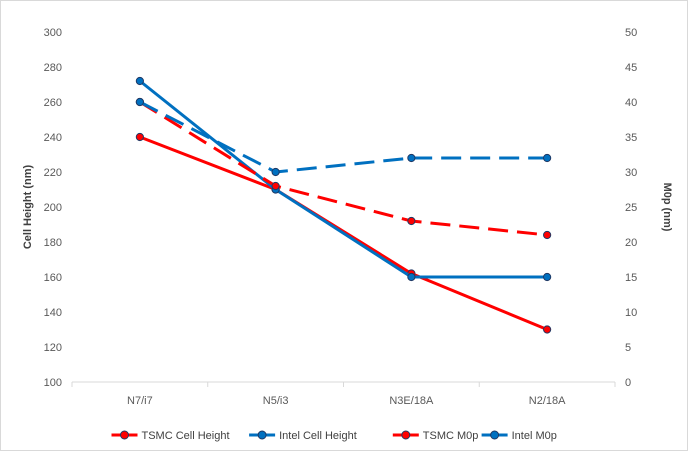 The height and width of the screenshot is (456, 688). I want to click on x-tick-label: N3E/18A, so click(411, 401).